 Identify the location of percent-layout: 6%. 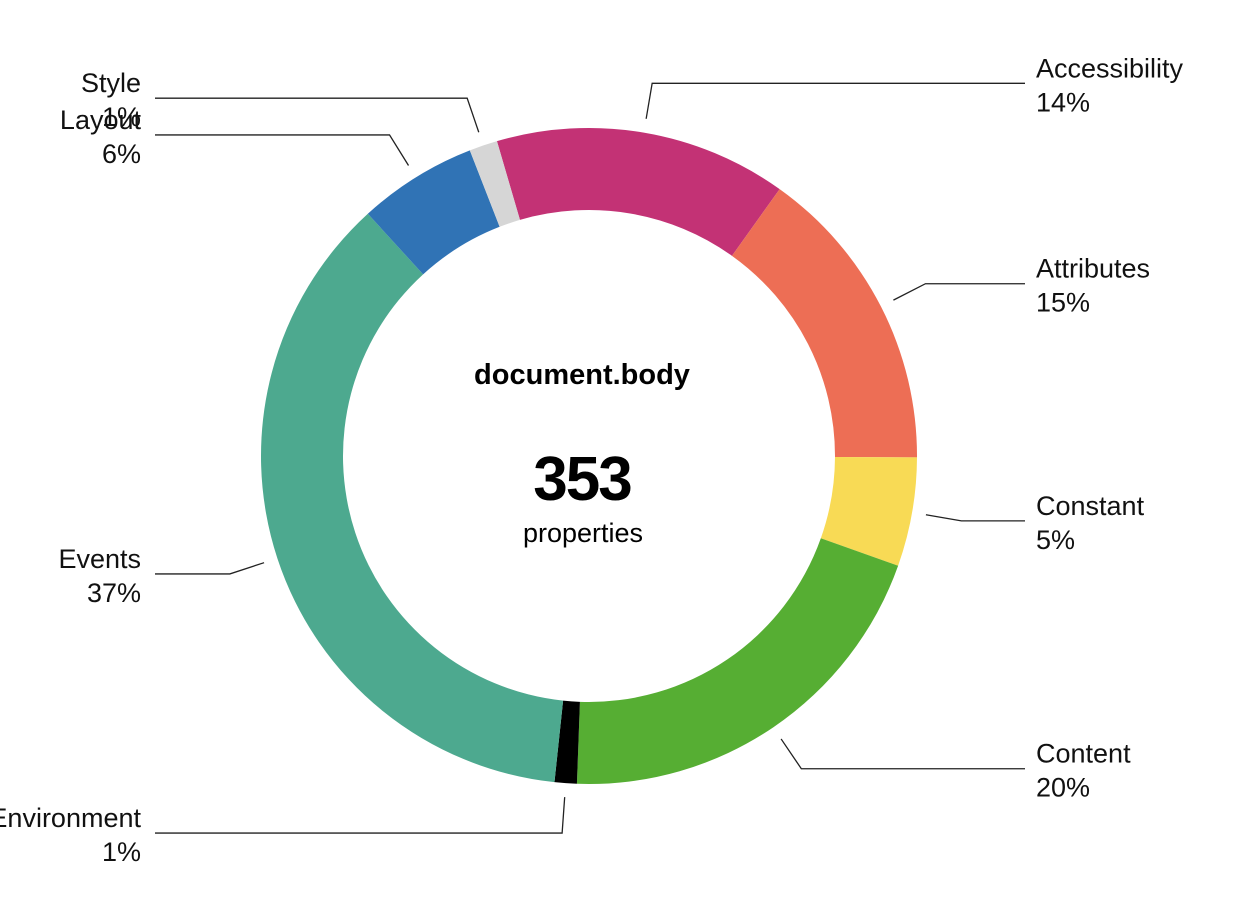
(121, 154).